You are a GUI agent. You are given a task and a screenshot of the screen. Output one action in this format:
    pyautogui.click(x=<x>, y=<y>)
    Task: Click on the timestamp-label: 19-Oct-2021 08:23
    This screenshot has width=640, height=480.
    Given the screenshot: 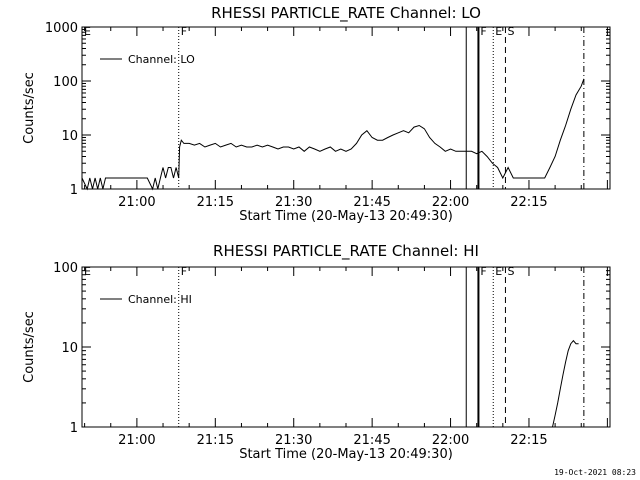 What is the action you would take?
    pyautogui.click(x=595, y=472)
    